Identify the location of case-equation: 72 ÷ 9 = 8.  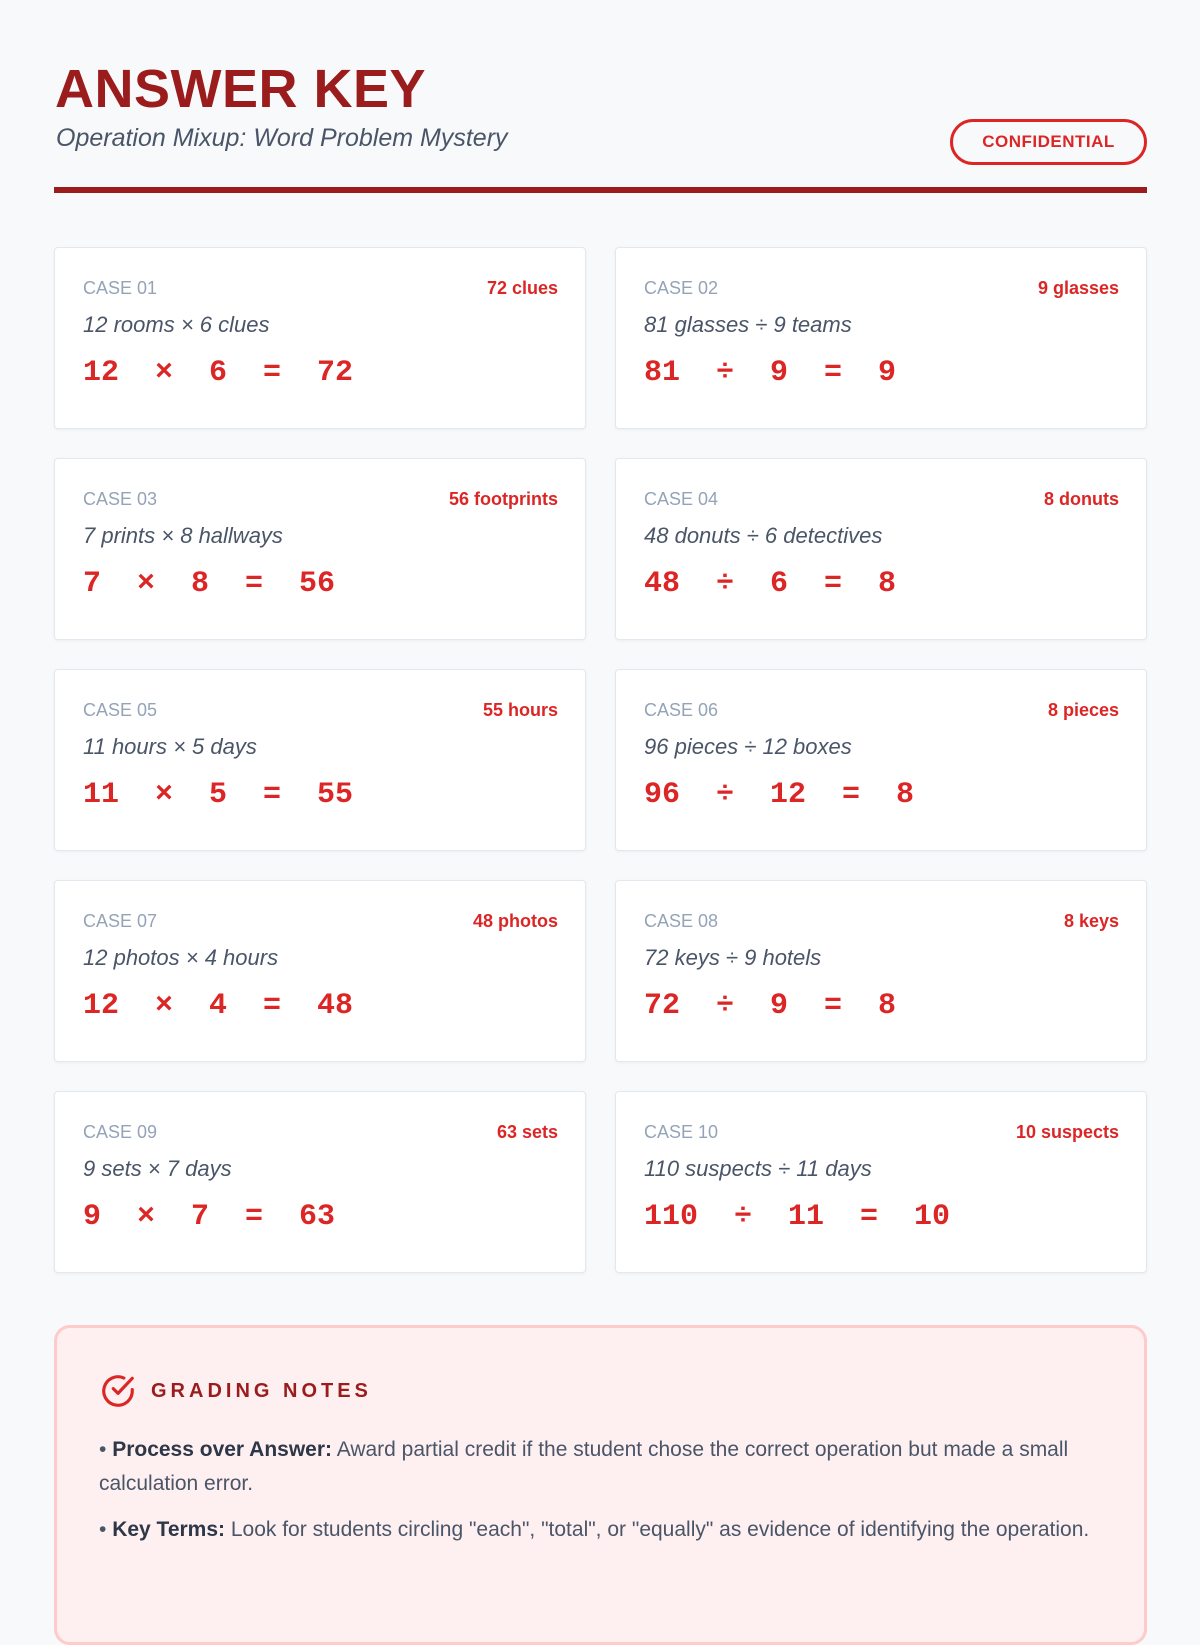
(770, 1006).